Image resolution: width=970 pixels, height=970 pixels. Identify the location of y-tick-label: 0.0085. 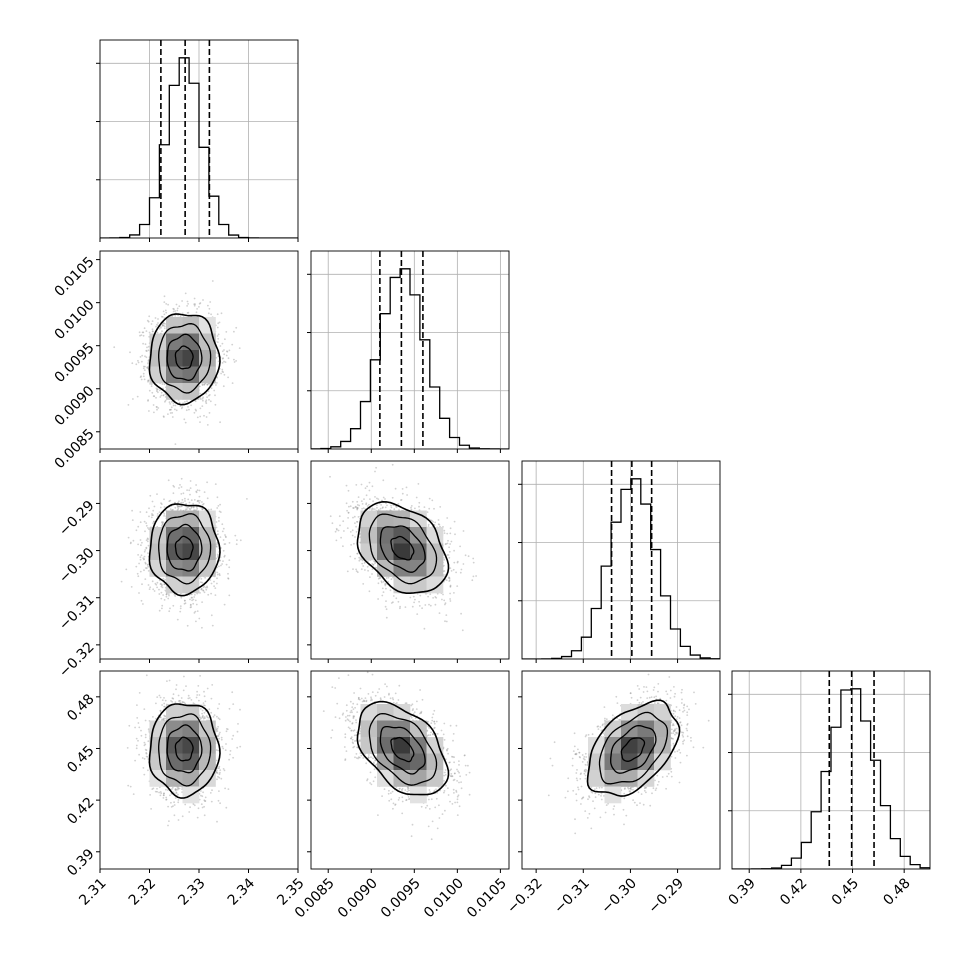
(75, 449).